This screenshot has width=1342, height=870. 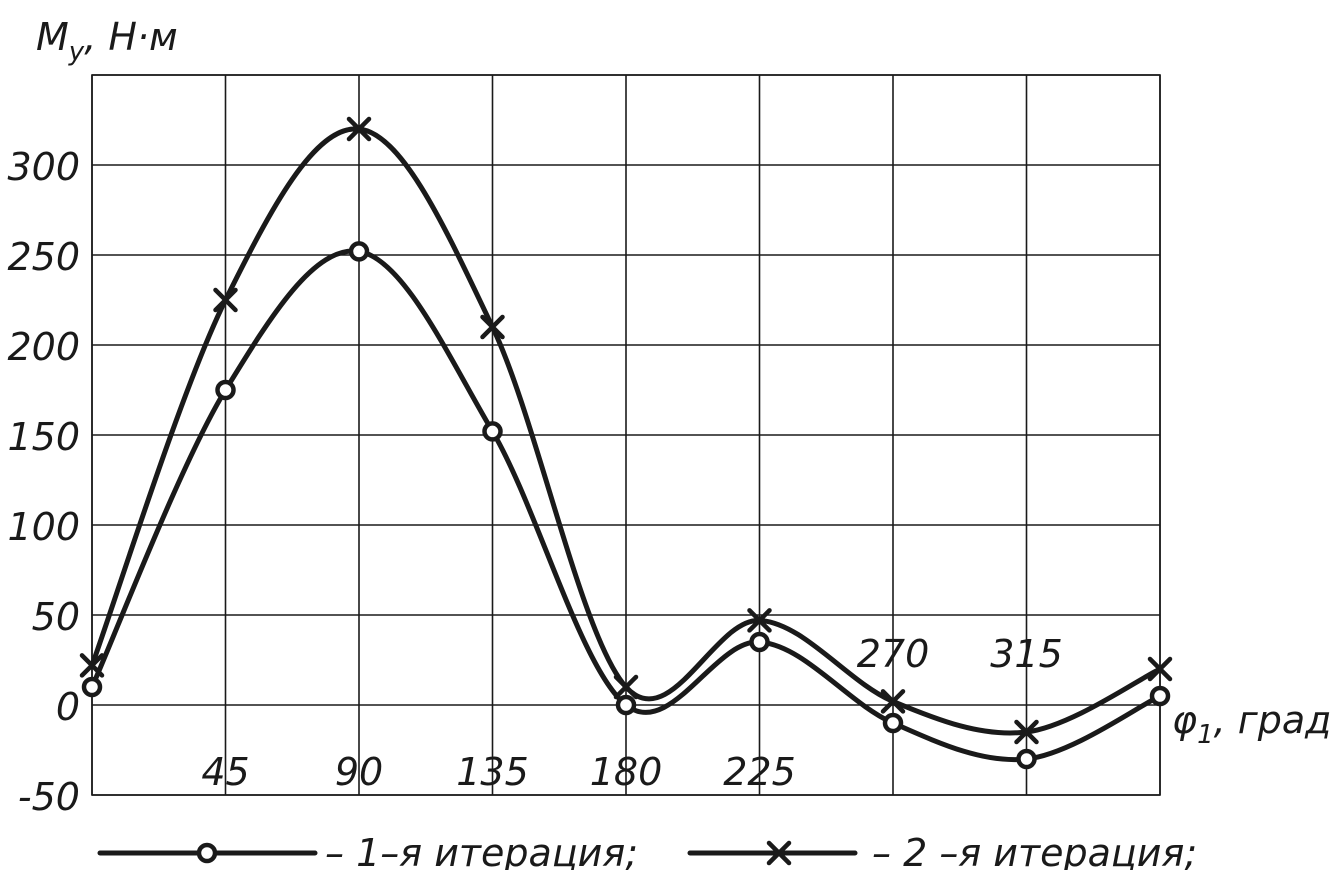 I want to click on x-tick-label: 315, so click(x=1026, y=654).